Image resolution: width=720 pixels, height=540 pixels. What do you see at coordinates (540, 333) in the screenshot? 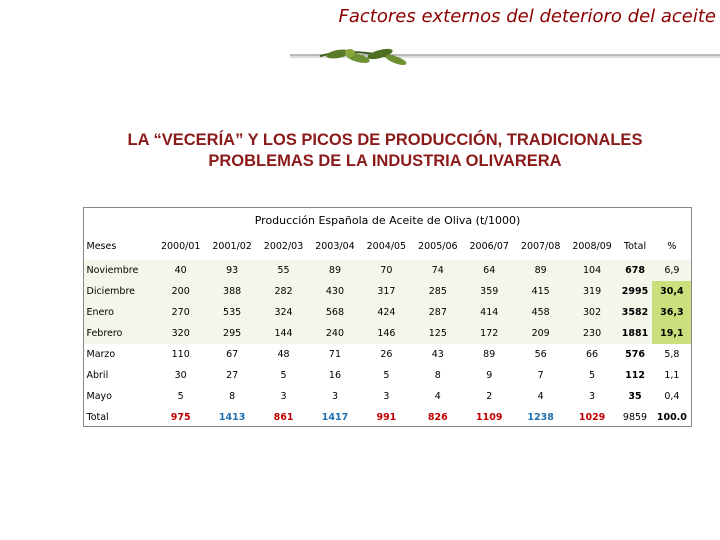
I see `cell: 209` at bounding box center [540, 333].